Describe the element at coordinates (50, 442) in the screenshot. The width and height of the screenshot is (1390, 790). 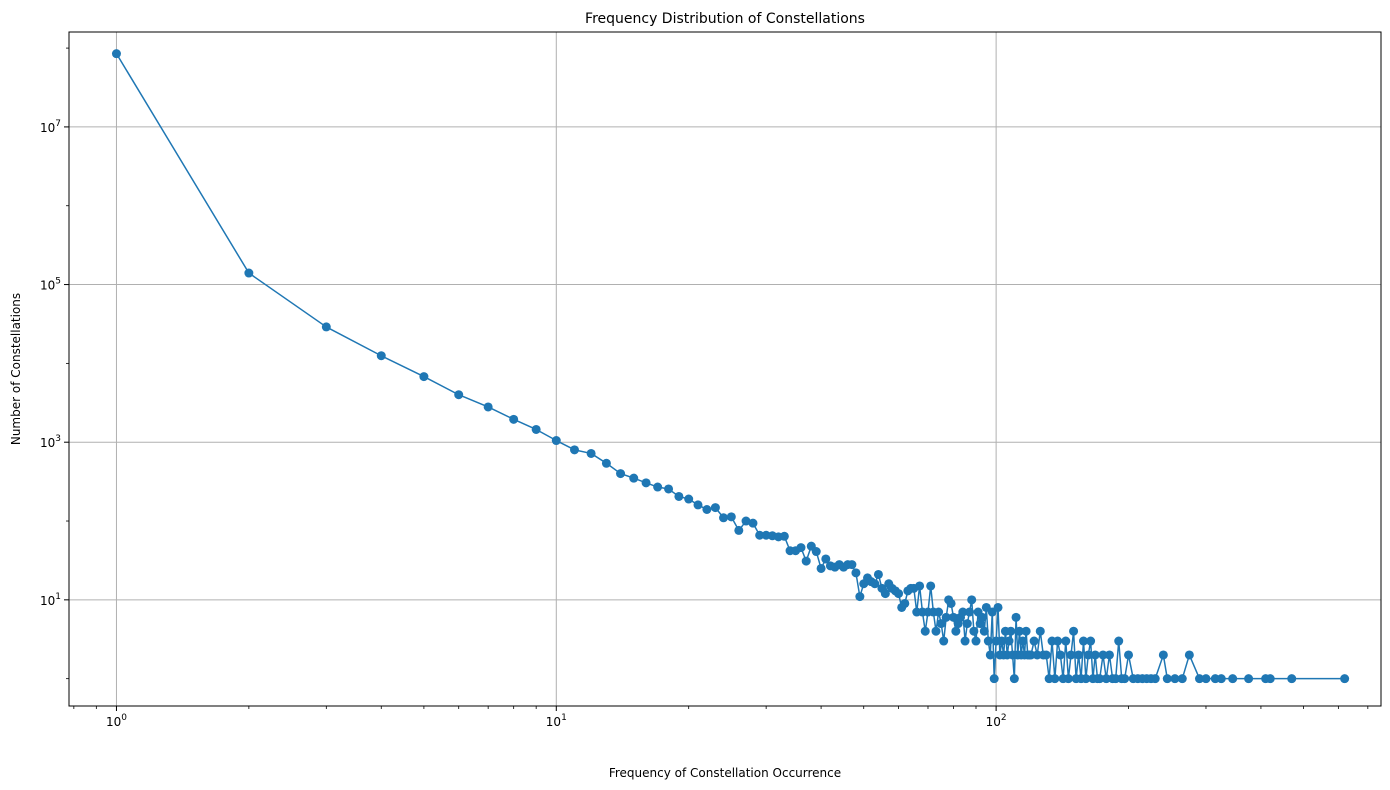
I see `y-tick-label: 10³` at that location.